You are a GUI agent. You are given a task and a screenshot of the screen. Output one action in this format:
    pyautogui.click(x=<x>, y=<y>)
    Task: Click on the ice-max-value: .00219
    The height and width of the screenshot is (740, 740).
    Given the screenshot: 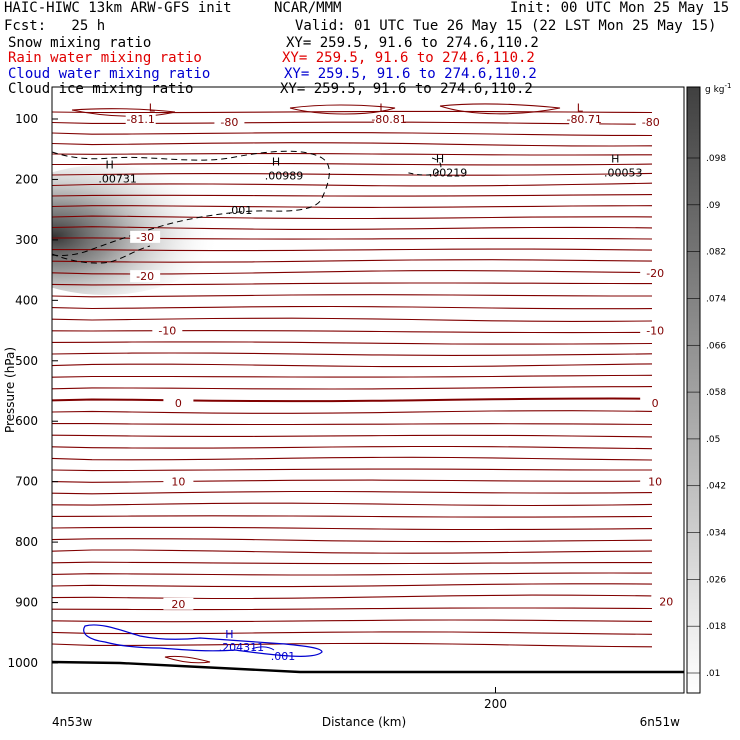 What is the action you would take?
    pyautogui.click(x=448, y=172)
    